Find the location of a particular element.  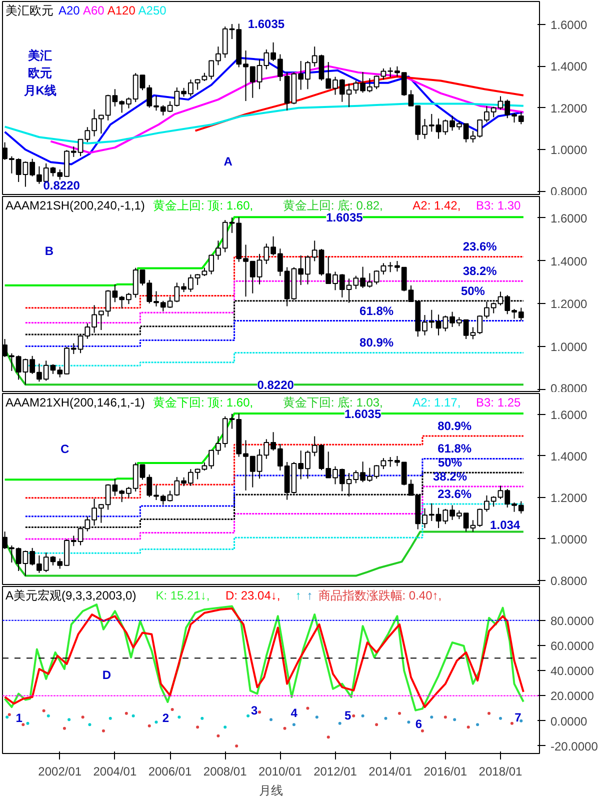

text: A2: 1.17, is located at coordinates (436, 403).